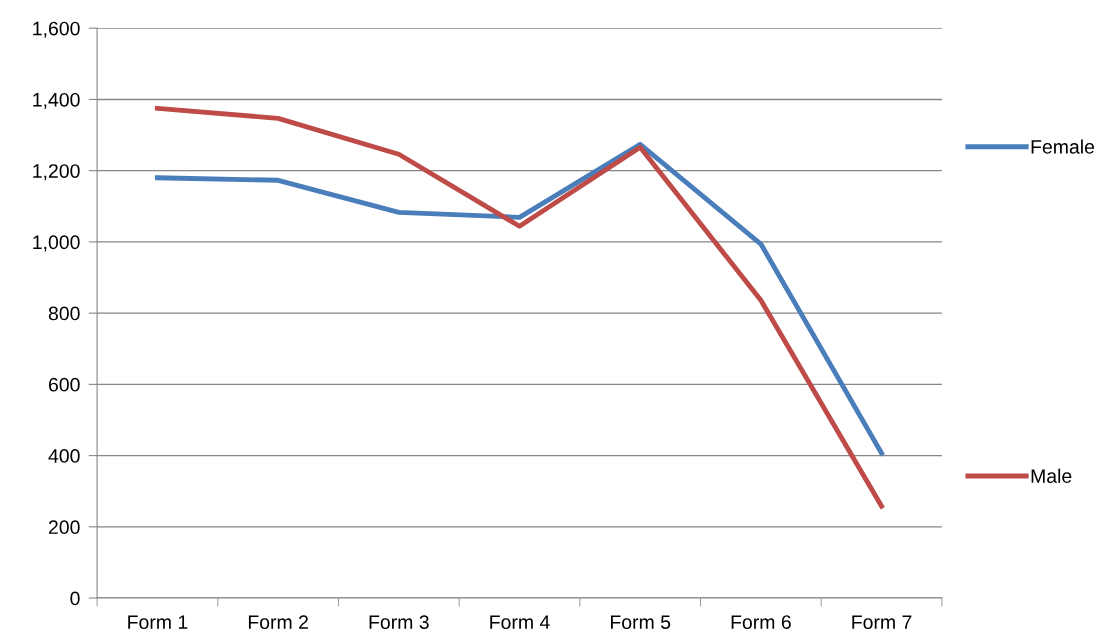 This screenshot has width=1116, height=641. What do you see at coordinates (56, 100) in the screenshot?
I see `y-tick-label: 1,400` at bounding box center [56, 100].